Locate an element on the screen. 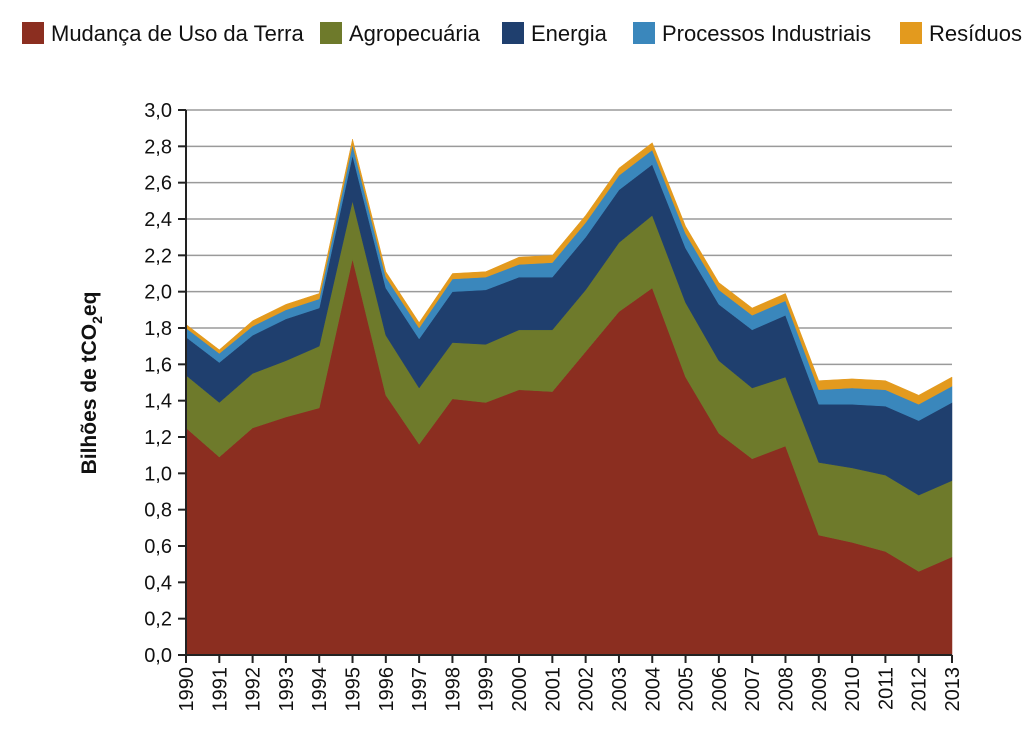  y-axis-label: Bilhões de tCO2eq is located at coordinates (91, 383).